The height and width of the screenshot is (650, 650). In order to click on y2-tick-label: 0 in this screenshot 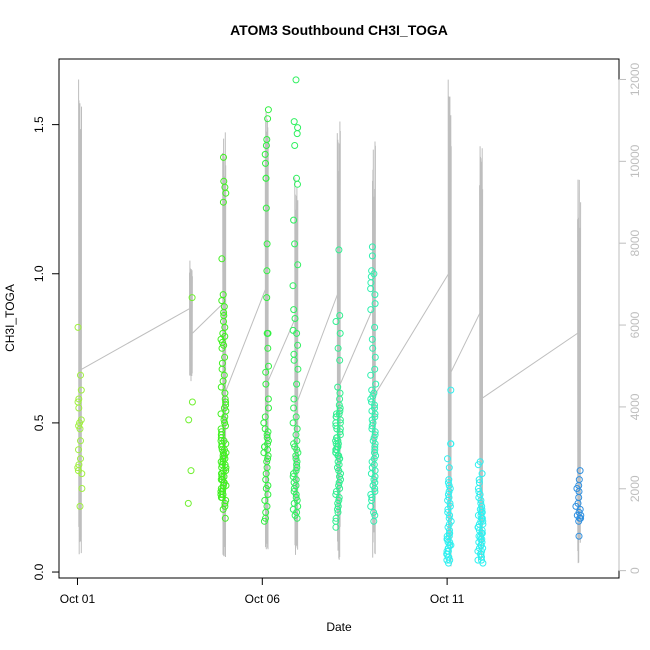, I will do `click(635, 570)`.